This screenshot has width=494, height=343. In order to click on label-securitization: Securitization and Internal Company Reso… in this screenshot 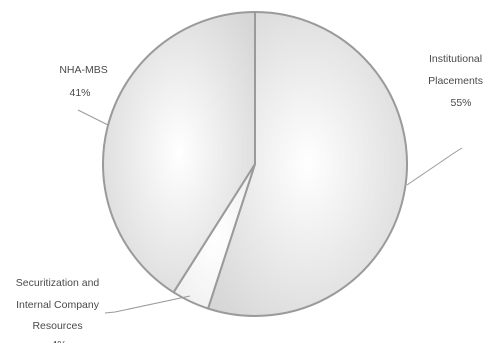, I will do `click(59, 310)`.